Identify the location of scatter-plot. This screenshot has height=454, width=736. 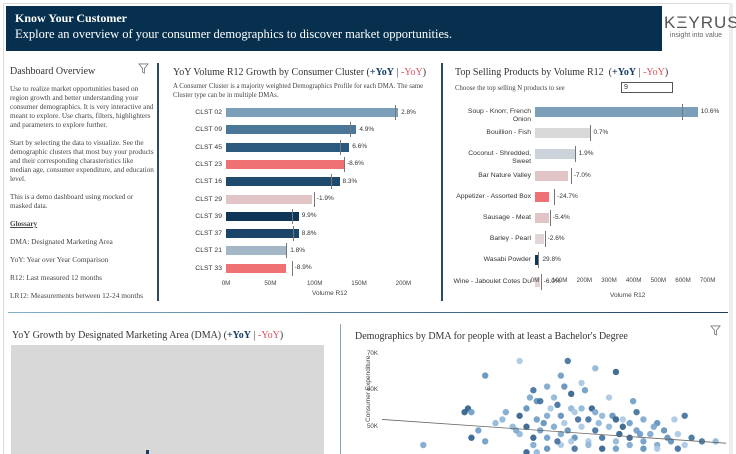
(554, 401).